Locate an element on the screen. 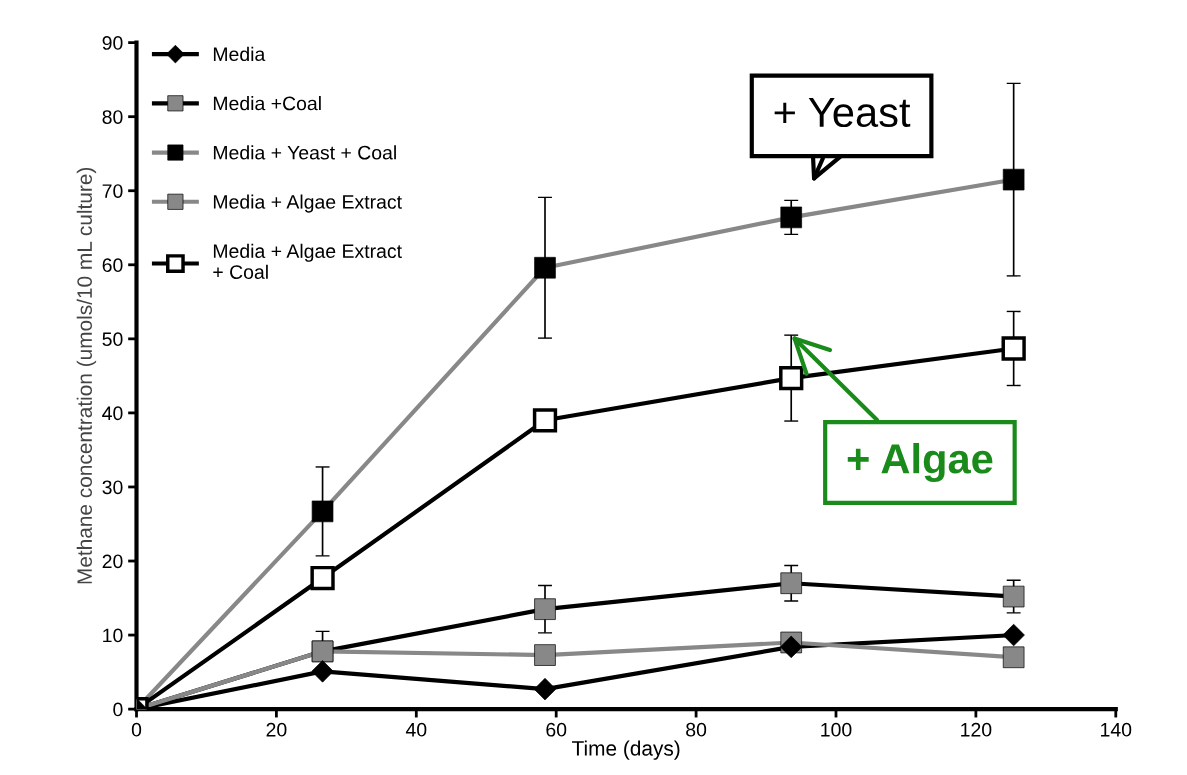 This screenshot has width=1187, height=775. x-tick-label: 120 is located at coordinates (976, 729).